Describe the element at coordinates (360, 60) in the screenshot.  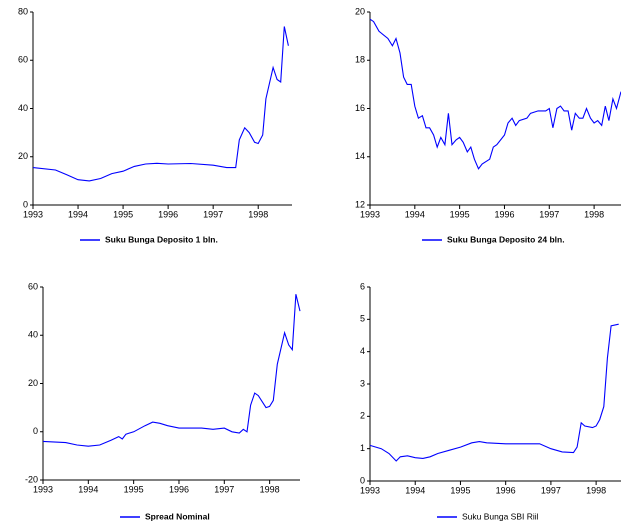
I see `y-tick-label: 18` at that location.